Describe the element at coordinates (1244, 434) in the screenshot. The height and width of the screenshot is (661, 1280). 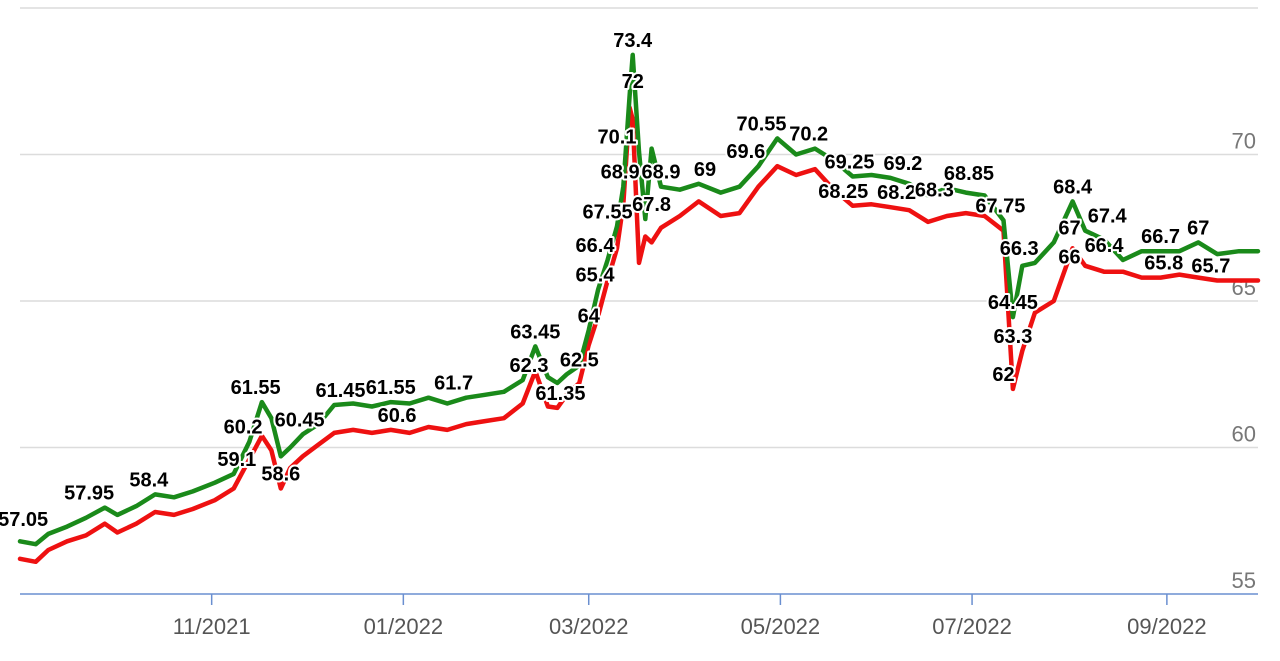
I see `y-tick-label-60: 60` at that location.